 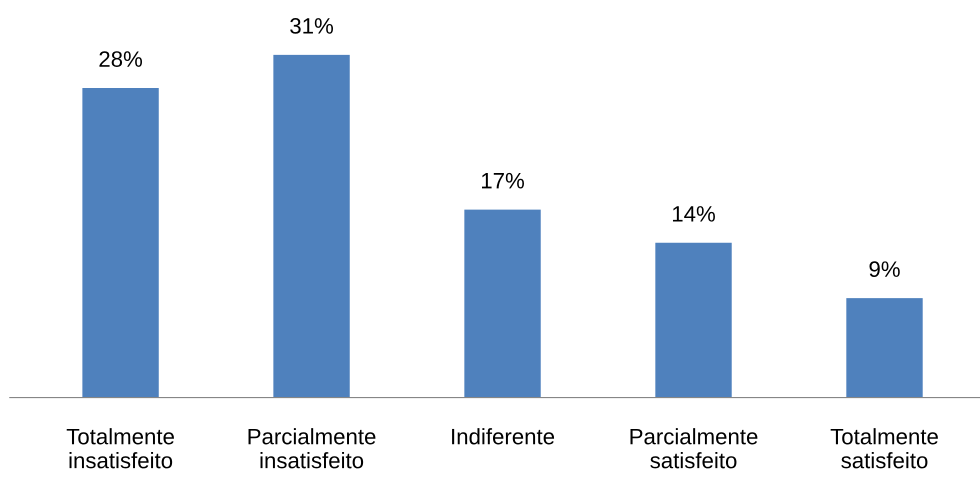 I want to click on data-label: 14%, so click(x=693, y=214).